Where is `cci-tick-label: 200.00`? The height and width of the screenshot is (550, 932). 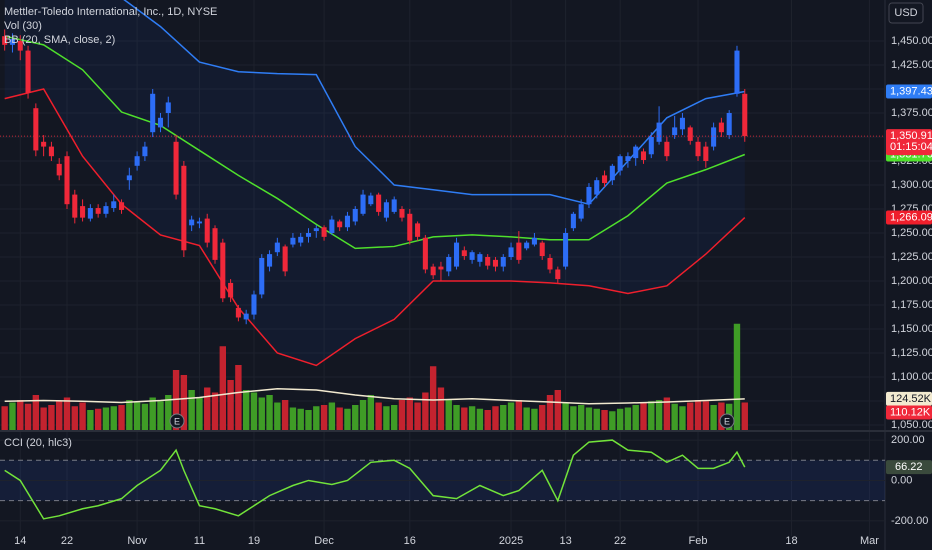 cci-tick-label: 200.00 is located at coordinates (908, 440).